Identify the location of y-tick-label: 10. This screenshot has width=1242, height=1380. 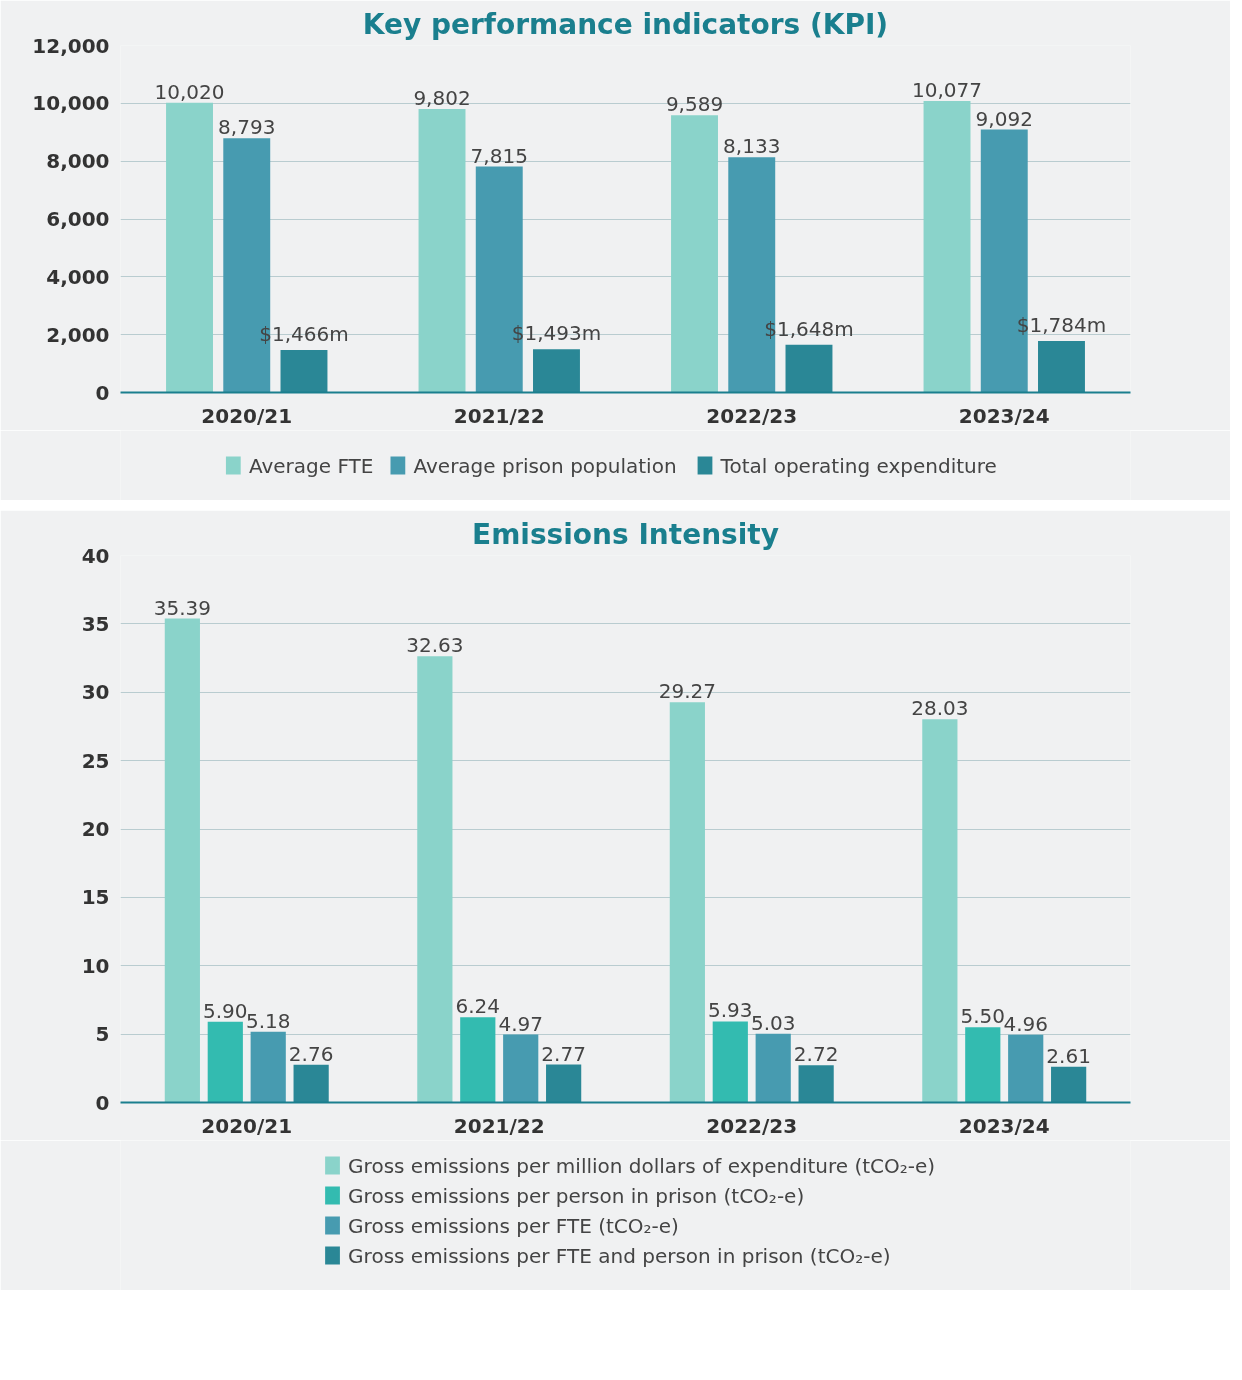
(95, 965).